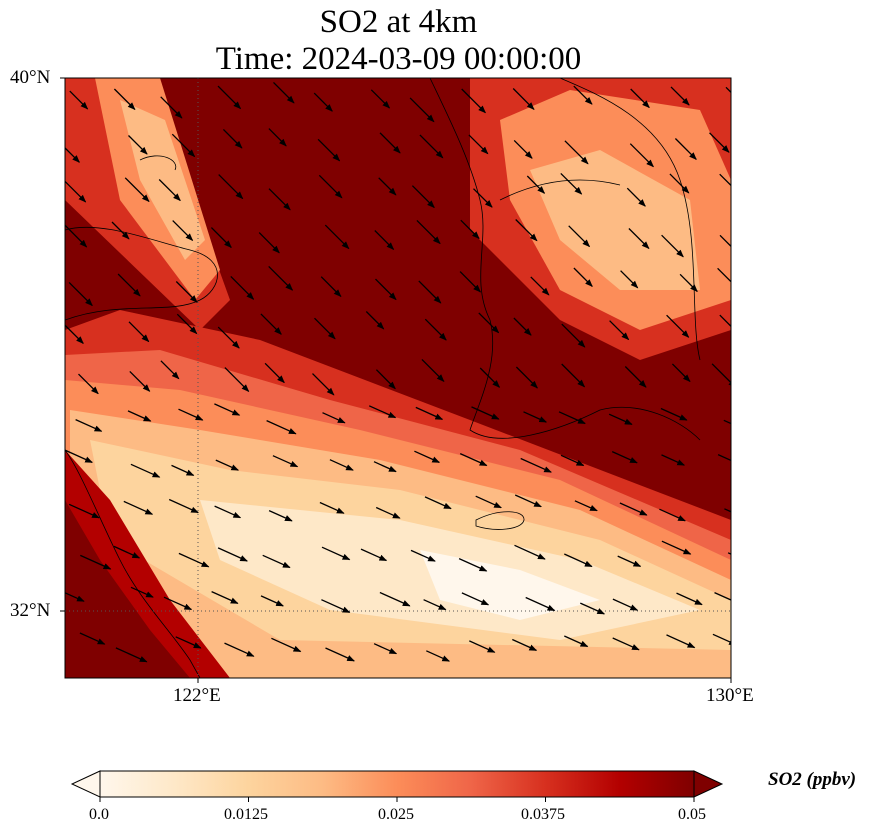 The height and width of the screenshot is (836, 875). What do you see at coordinates (543, 814) in the screenshot?
I see `colorbar-tick-label: 0.0375` at bounding box center [543, 814].